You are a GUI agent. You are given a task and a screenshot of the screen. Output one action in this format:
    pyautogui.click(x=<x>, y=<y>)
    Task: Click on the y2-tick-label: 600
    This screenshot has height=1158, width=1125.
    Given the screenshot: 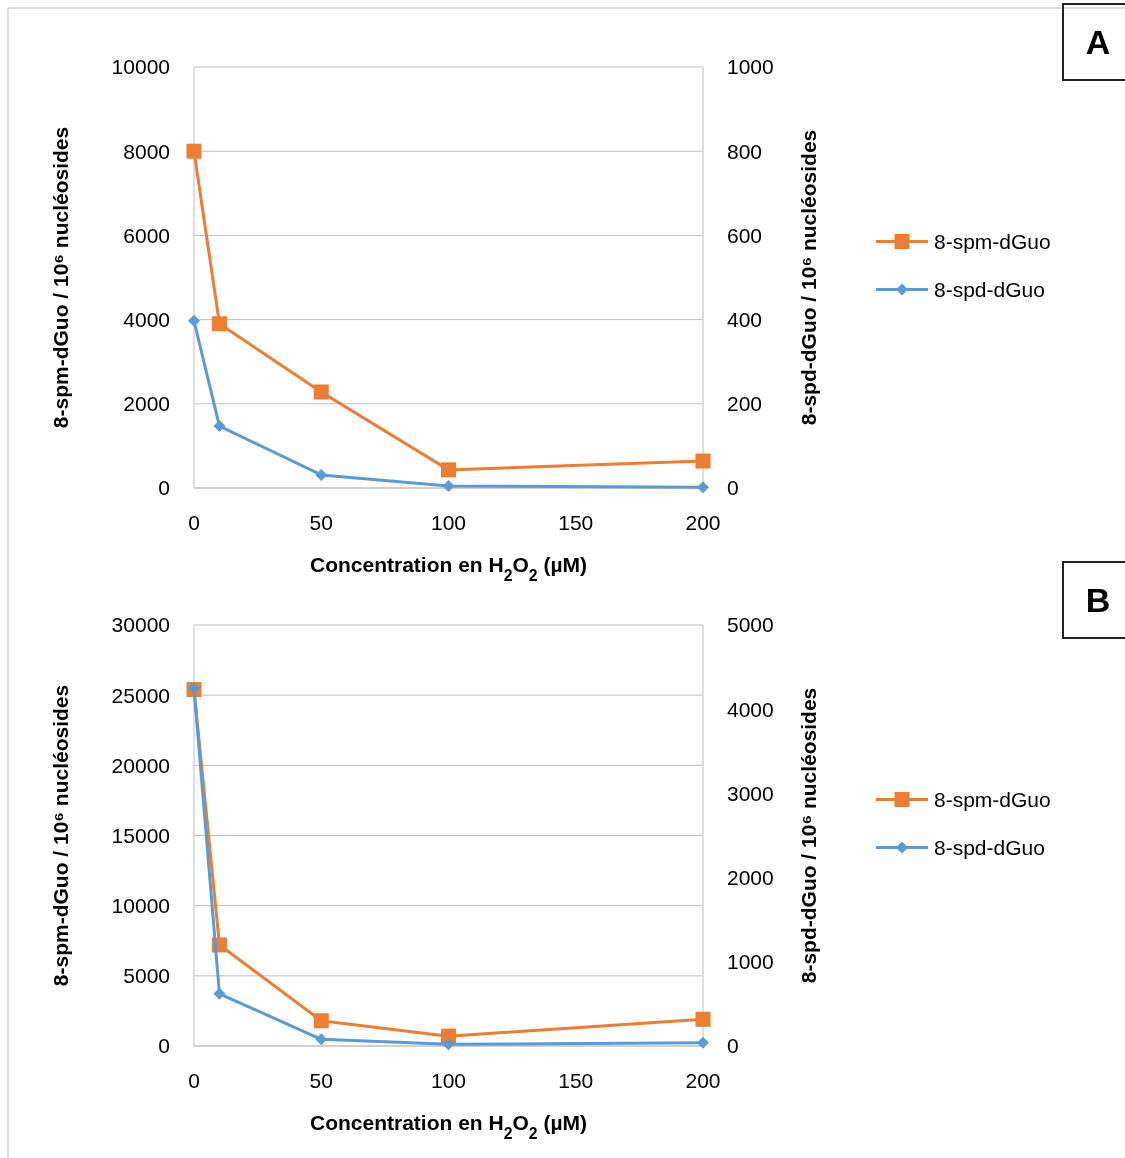 What is the action you would take?
    pyautogui.click(x=745, y=235)
    